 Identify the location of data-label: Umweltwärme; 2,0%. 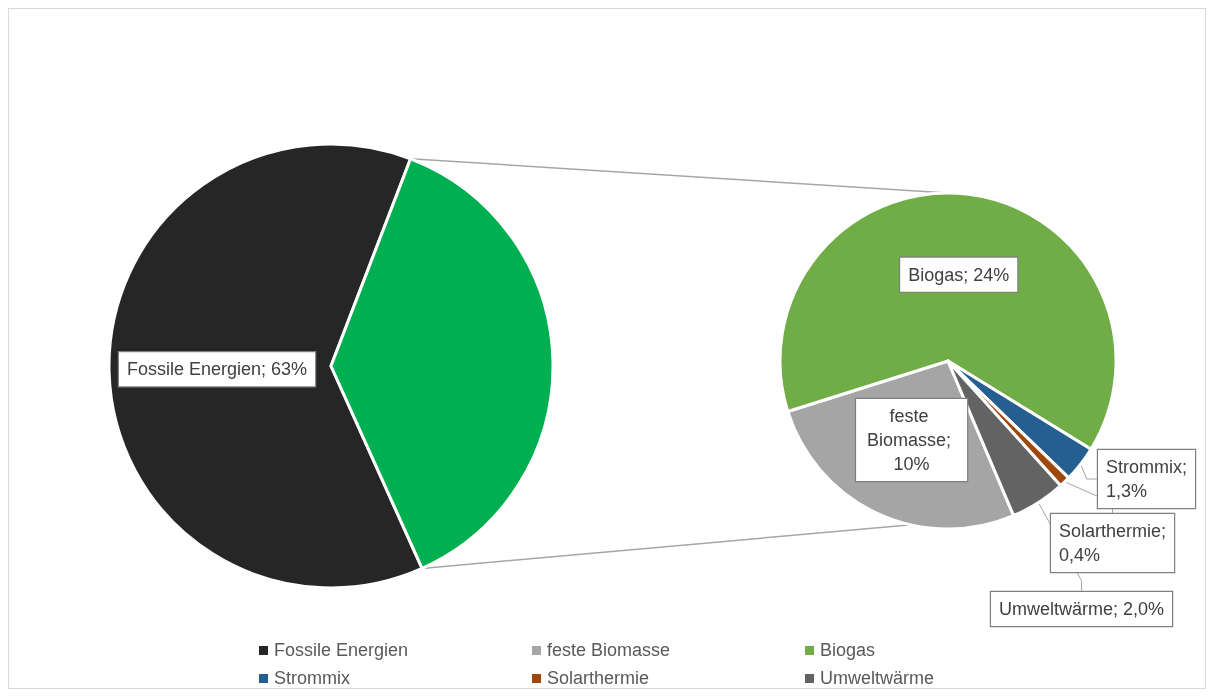
(1082, 609).